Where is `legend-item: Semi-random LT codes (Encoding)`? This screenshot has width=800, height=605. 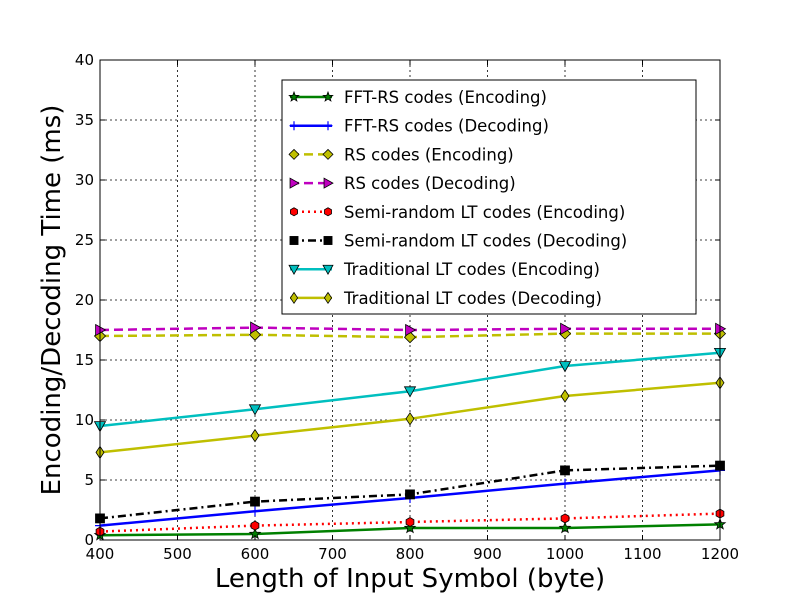 legend-item: Semi-random LT codes (Encoding) is located at coordinates (457, 212).